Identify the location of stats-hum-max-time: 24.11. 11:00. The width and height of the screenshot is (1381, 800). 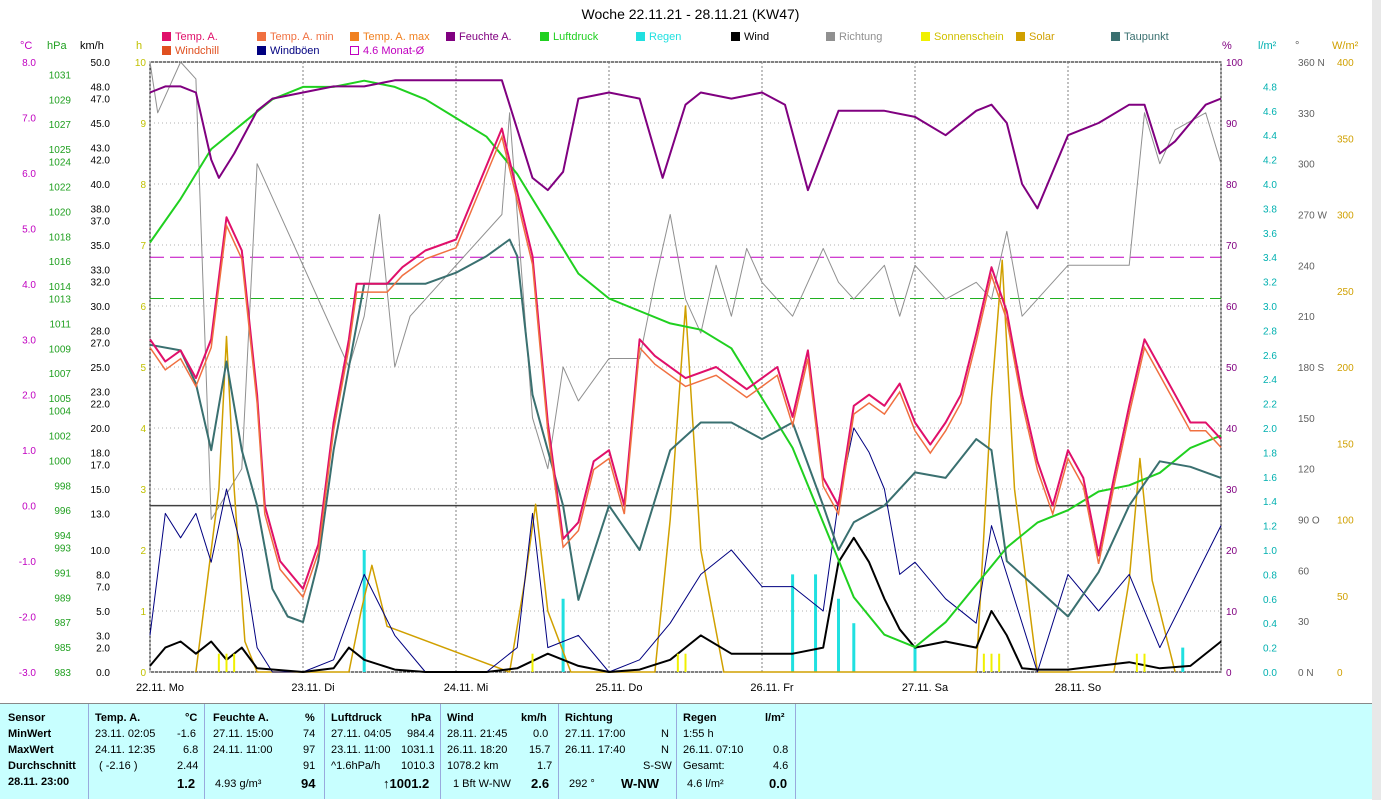
(243, 750).